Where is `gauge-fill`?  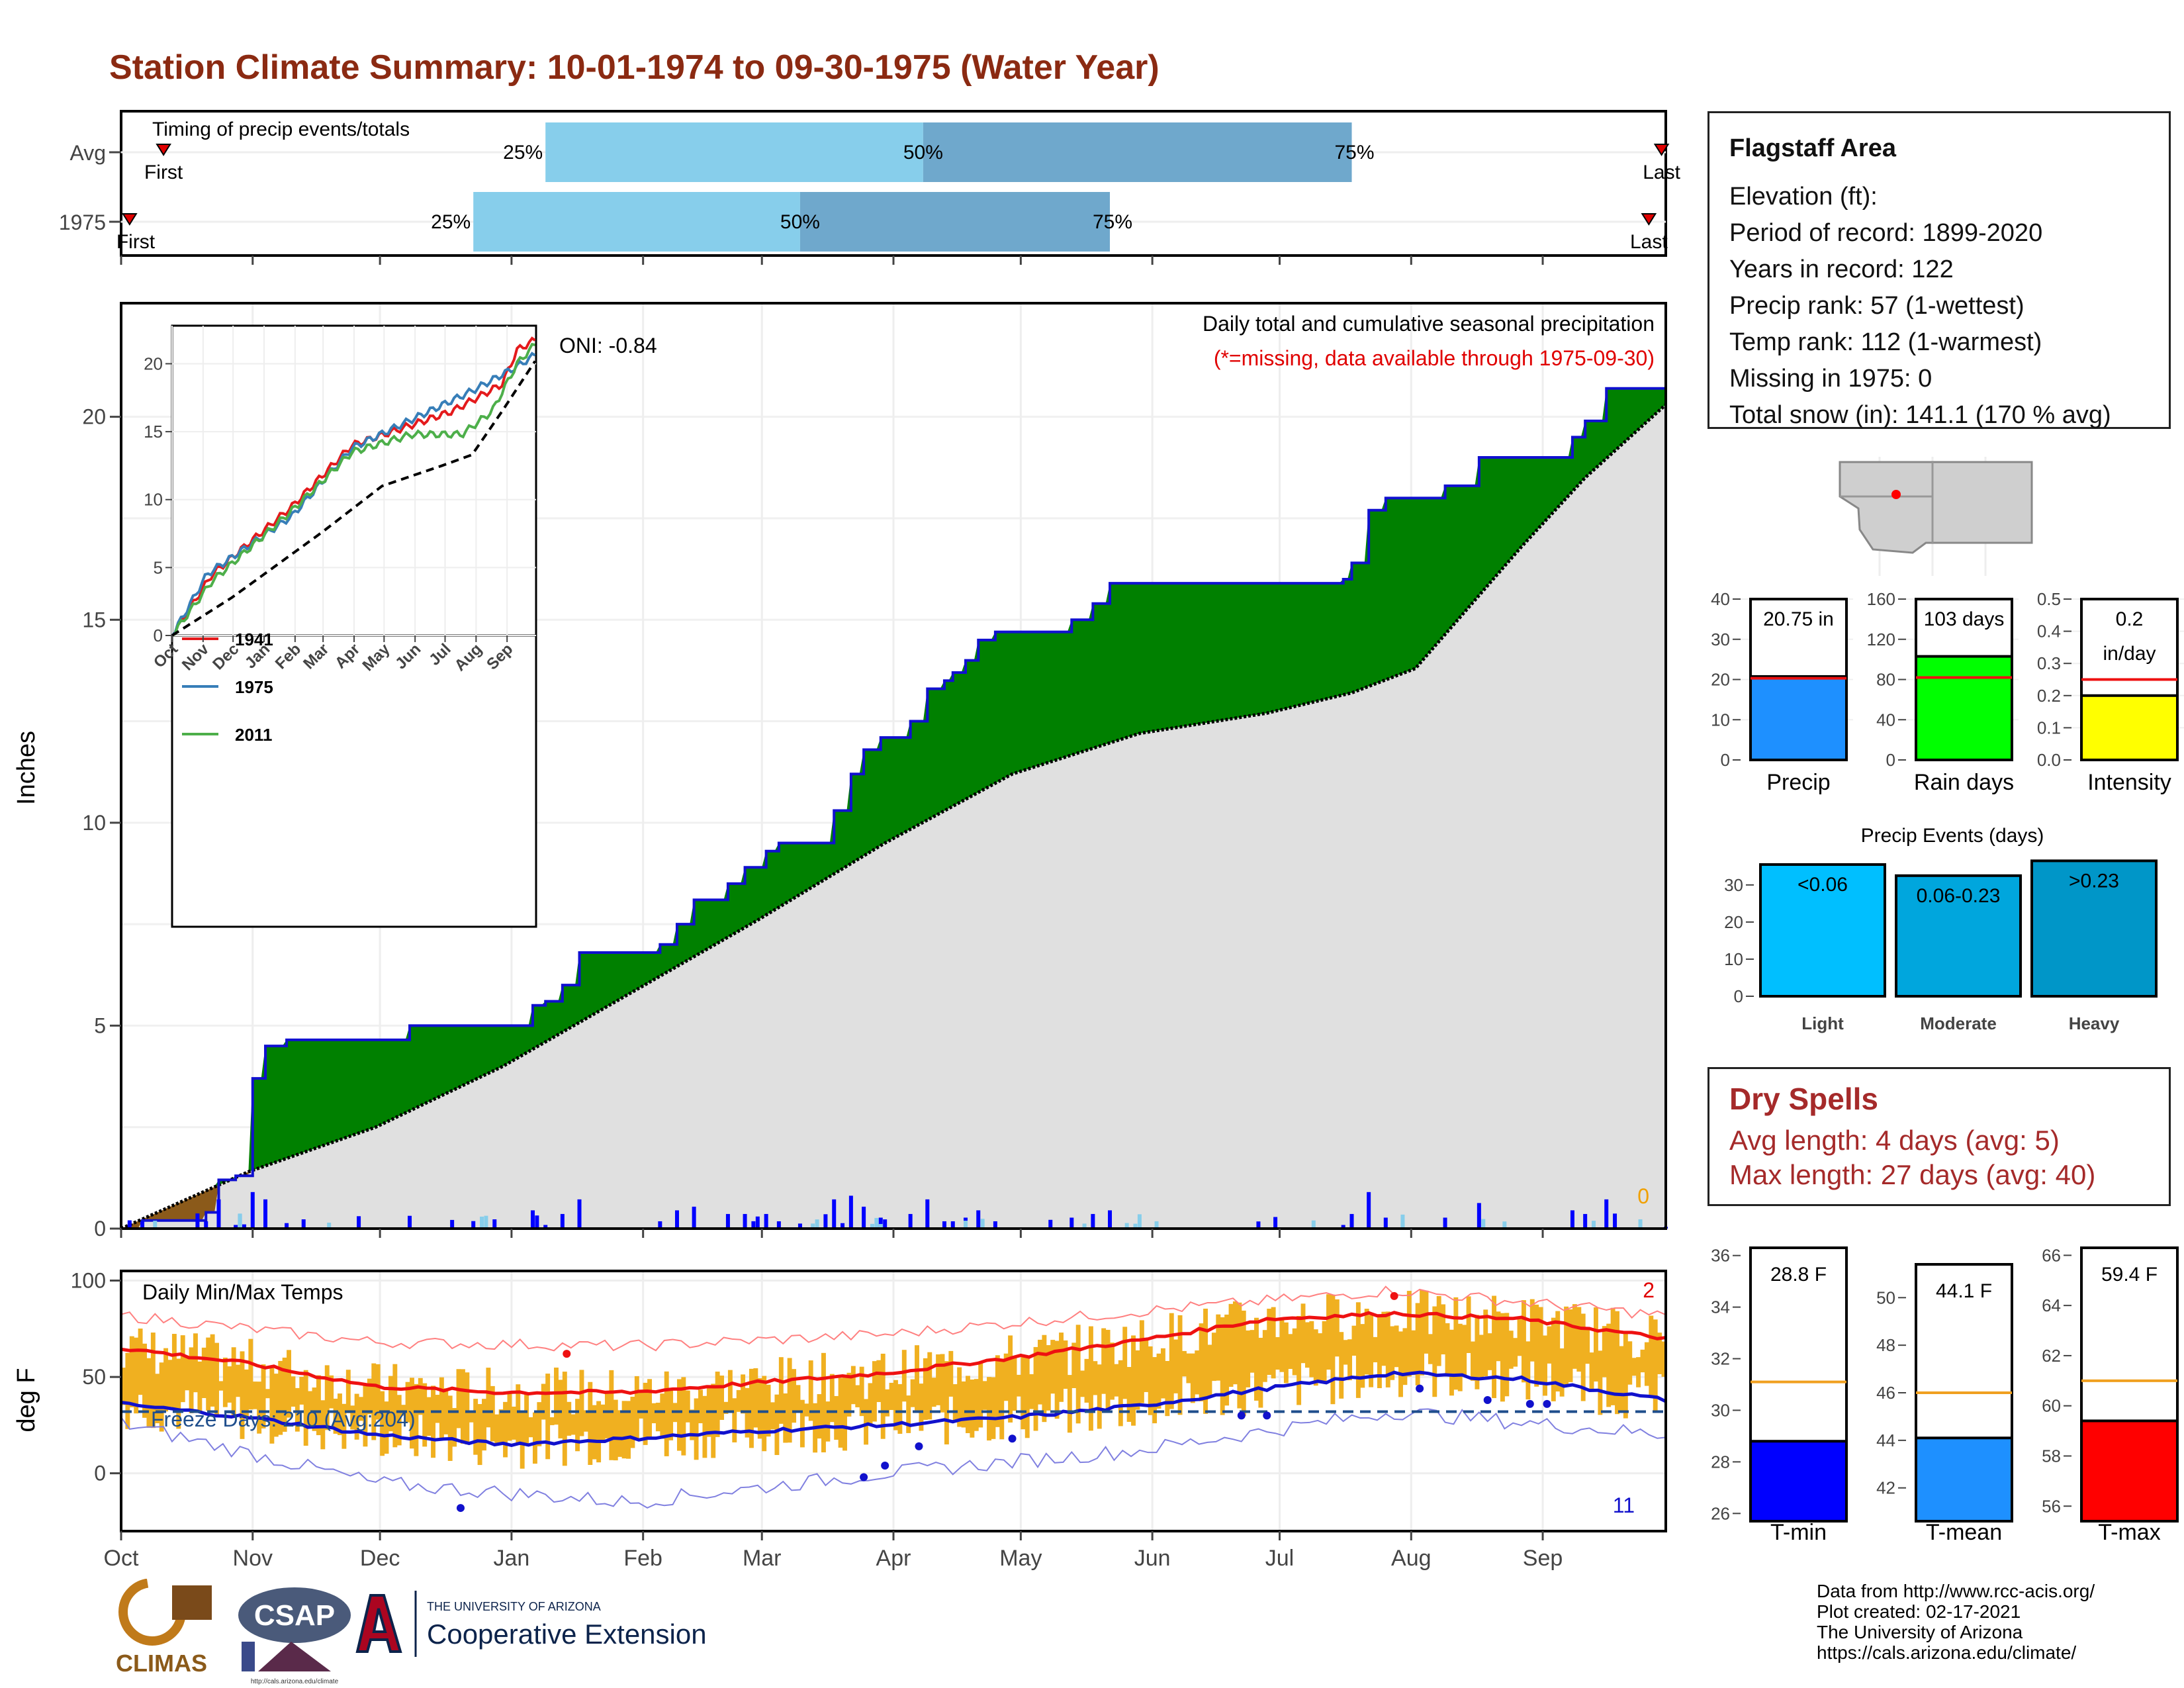 gauge-fill is located at coordinates (1964, 708).